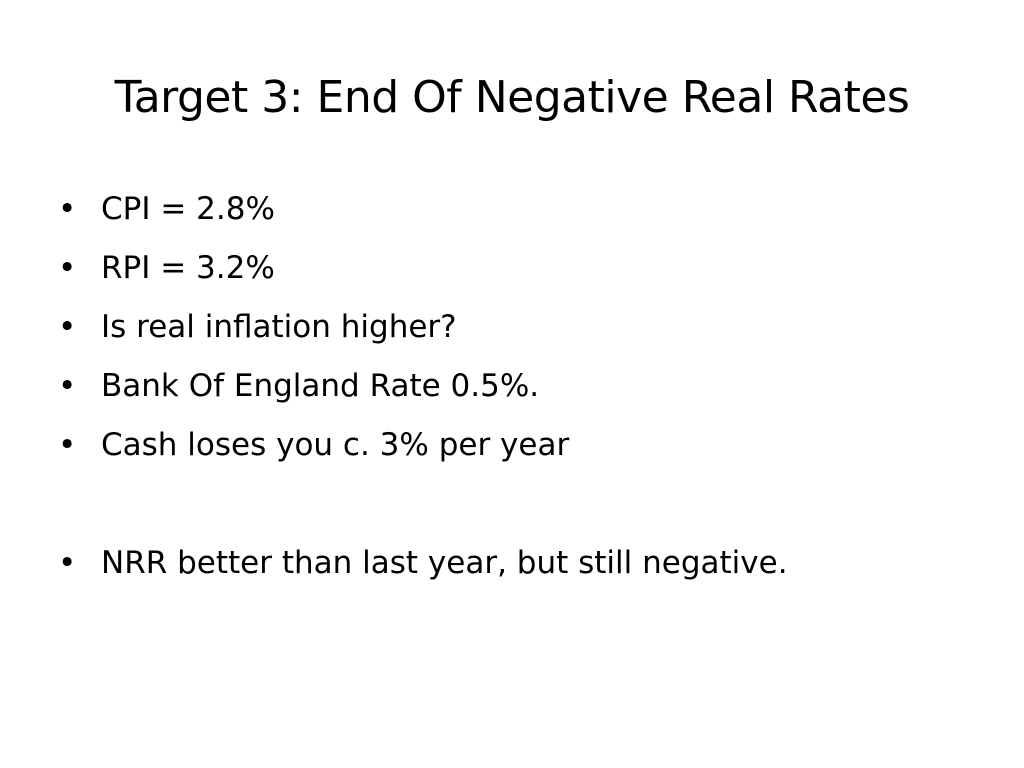 This screenshot has height=768, width=1024. I want to click on bullet-item-cash-loses: • Cash loses you c. 3% per year, so click(523, 448).